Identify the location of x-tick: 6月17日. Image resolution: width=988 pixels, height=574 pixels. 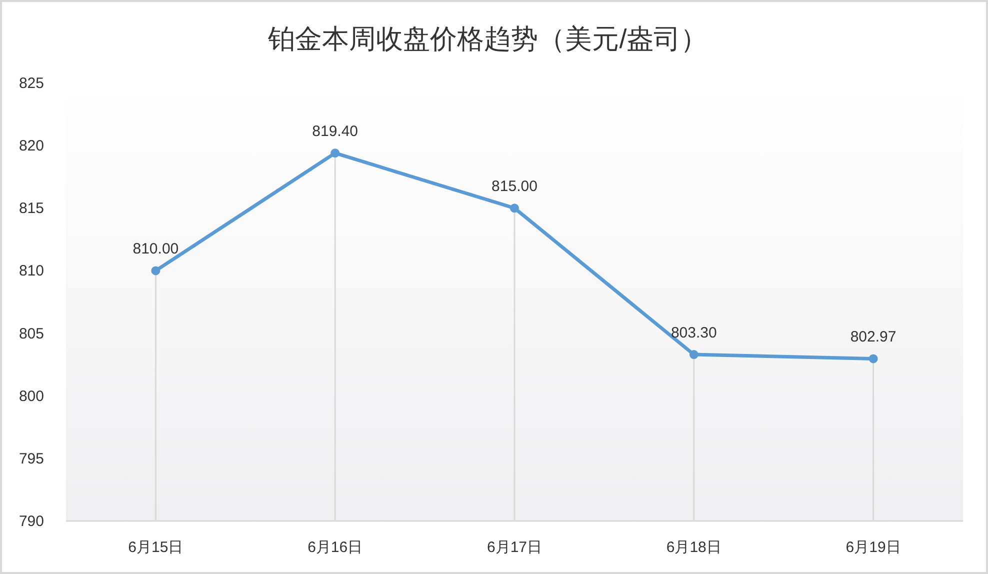
(514, 547).